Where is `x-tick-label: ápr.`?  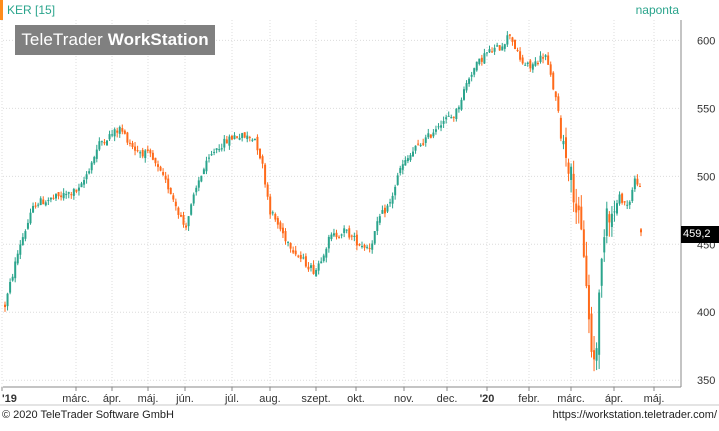 x-tick-label: ápr. is located at coordinates (112, 399).